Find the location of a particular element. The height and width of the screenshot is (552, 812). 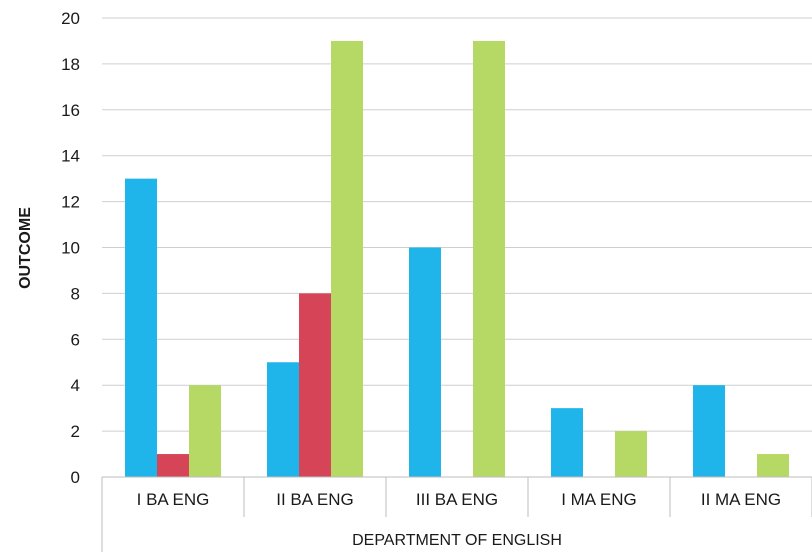

y-tick-label: 10 is located at coordinates (70, 248).